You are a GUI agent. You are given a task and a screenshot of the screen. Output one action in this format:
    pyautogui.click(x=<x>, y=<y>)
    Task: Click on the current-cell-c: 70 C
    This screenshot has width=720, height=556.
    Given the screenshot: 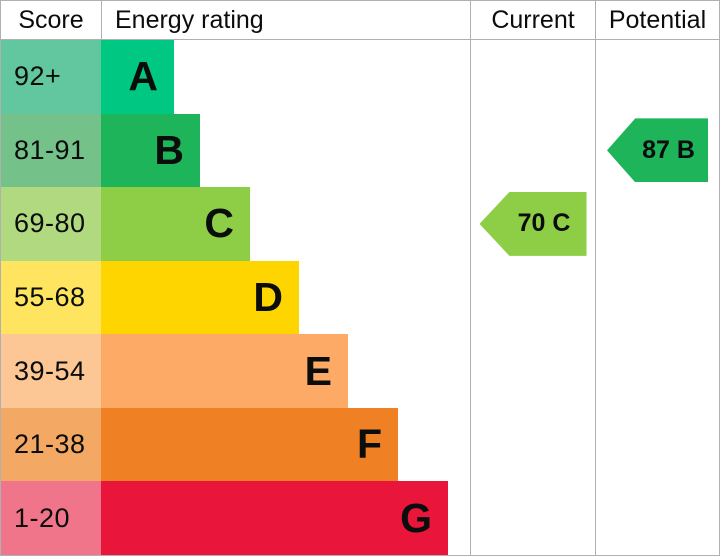 What is the action you would take?
    pyautogui.click(x=532, y=224)
    